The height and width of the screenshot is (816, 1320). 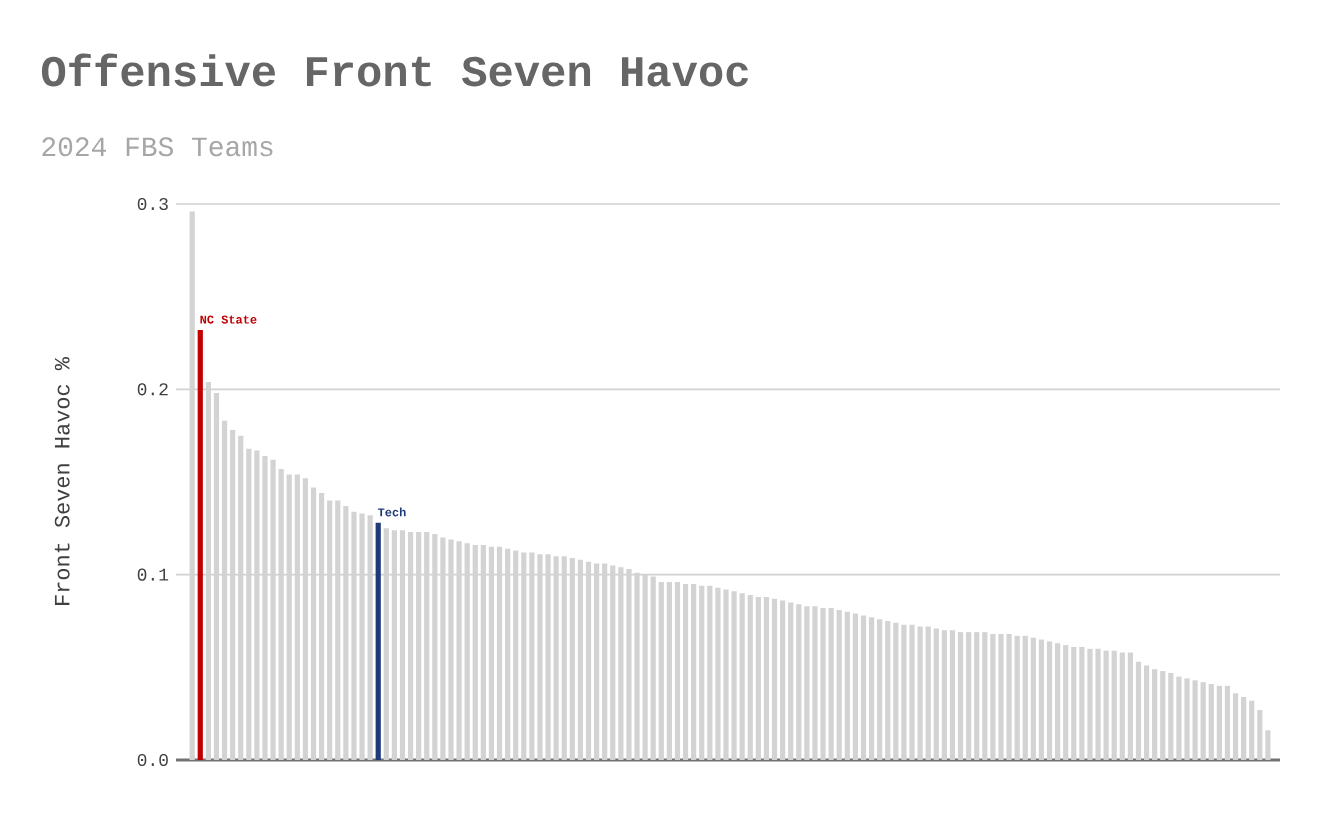 What do you see at coordinates (153, 574) in the screenshot?
I see `y-tick-label: 0.1` at bounding box center [153, 574].